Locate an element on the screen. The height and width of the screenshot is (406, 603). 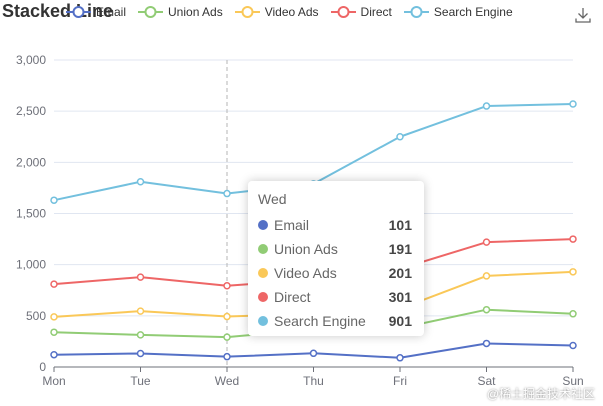
tooltip-series-value: 901 is located at coordinates (400, 321).